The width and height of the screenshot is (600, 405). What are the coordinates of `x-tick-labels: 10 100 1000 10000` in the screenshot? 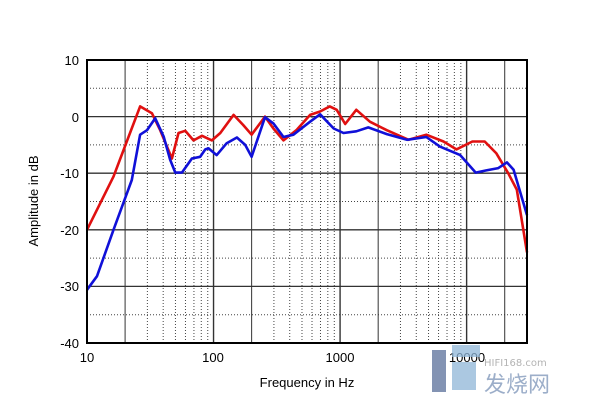 It's located at (282, 357).